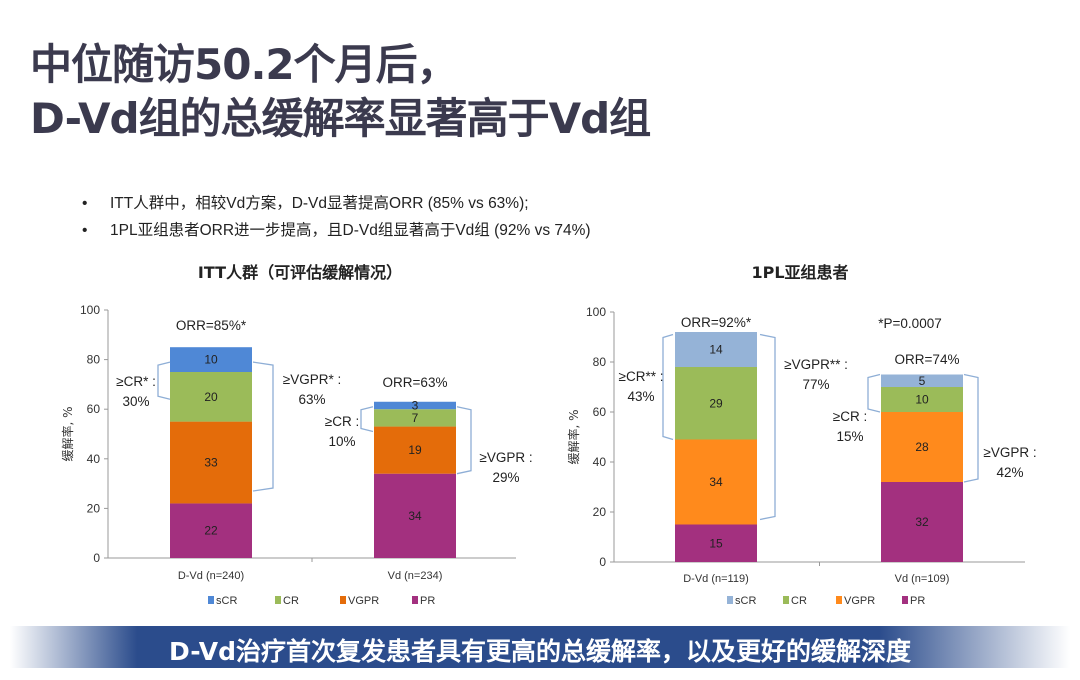  Describe the element at coordinates (716, 322) in the screenshot. I see `orr-label: ORR=92%*` at that location.